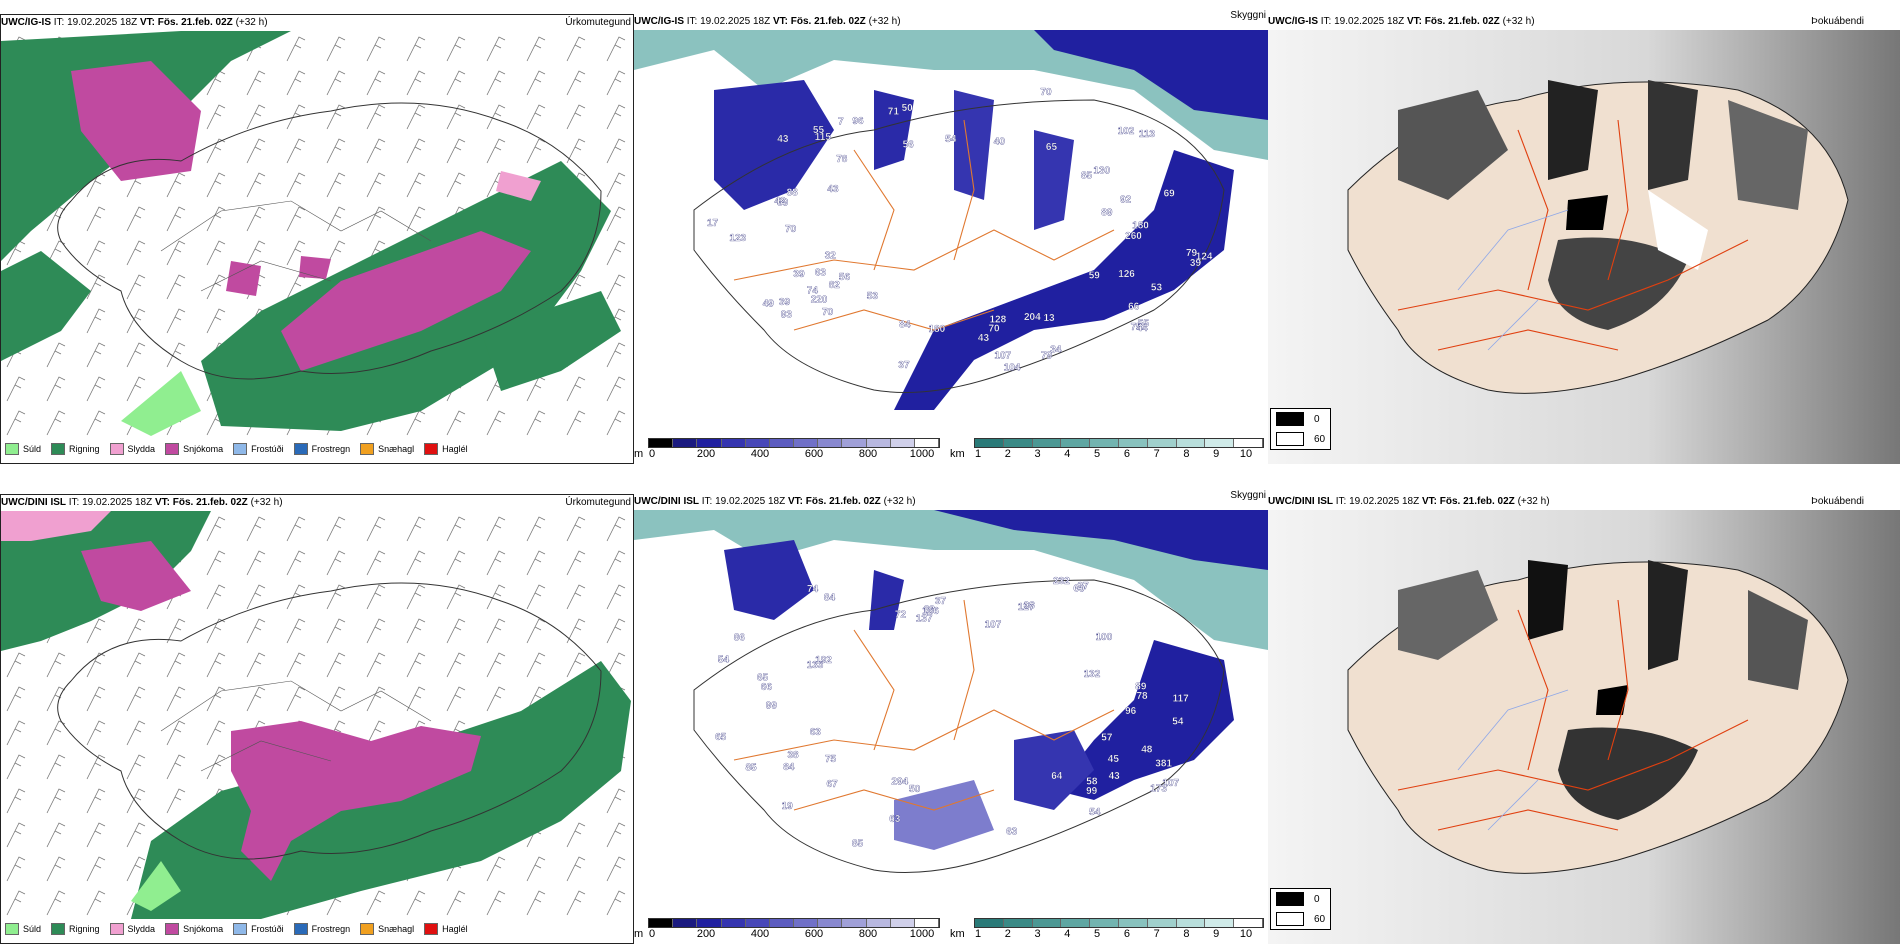 This screenshot has height=950, width=1900. Describe the element at coordinates (788, 806) in the screenshot. I see `ceiling-value-label: 19` at that location.